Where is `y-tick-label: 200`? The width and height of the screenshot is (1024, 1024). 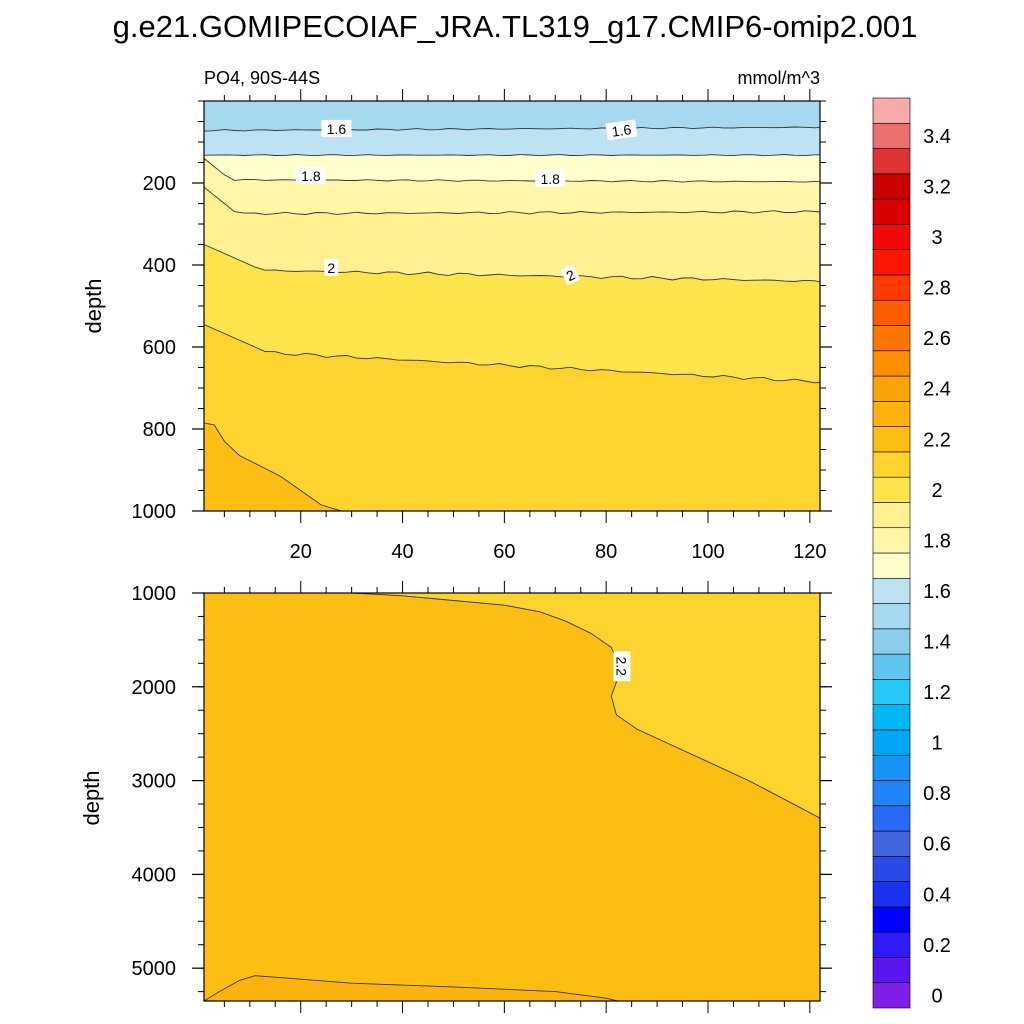 y-tick-label: 200 is located at coordinates (159, 184).